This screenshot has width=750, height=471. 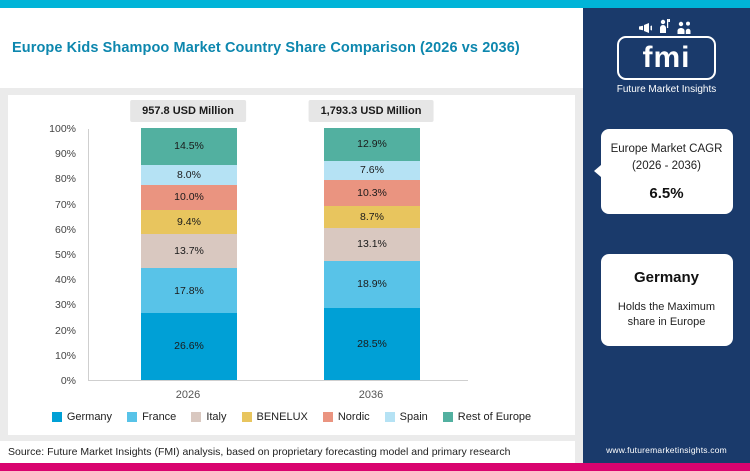 What do you see at coordinates (65, 355) in the screenshot?
I see `y-tick-label: 10%` at bounding box center [65, 355].